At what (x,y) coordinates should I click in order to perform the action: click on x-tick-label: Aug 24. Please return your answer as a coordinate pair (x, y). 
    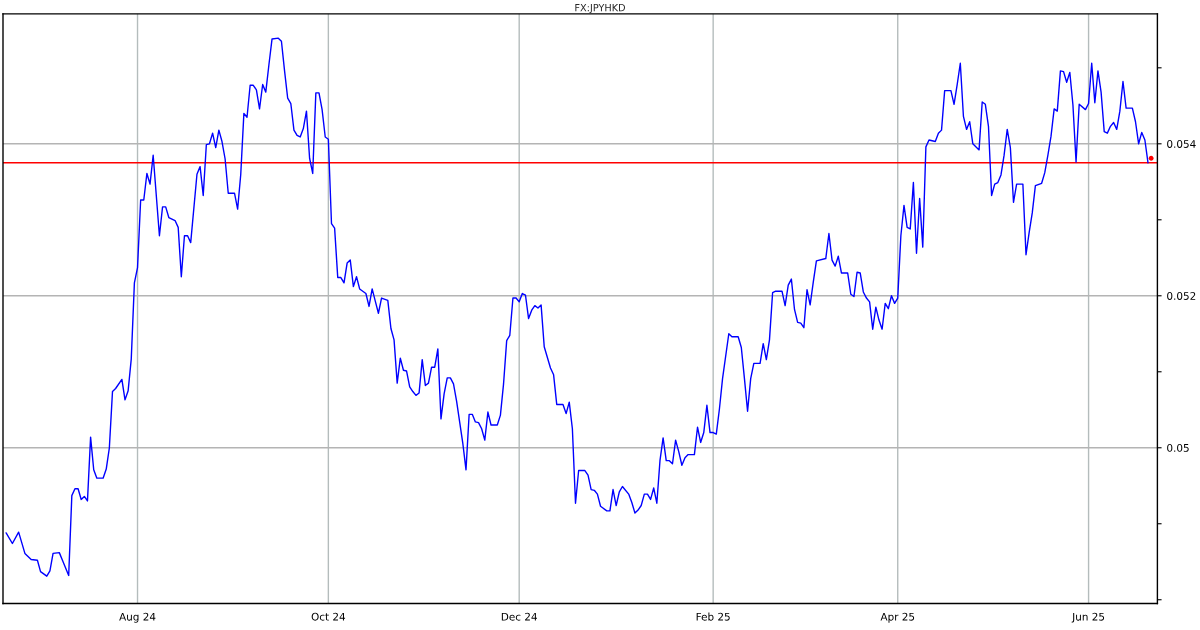
    Looking at the image, I should click on (137, 617).